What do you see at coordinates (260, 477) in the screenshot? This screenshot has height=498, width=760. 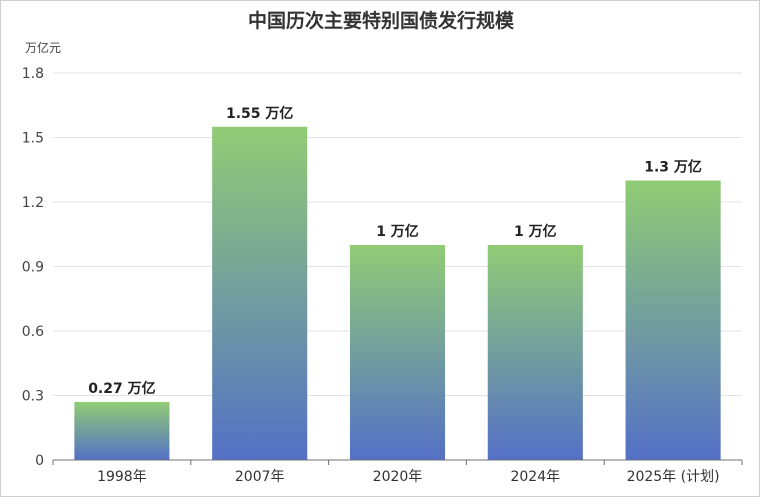 I see `x-tick-label: 2007年` at bounding box center [260, 477].